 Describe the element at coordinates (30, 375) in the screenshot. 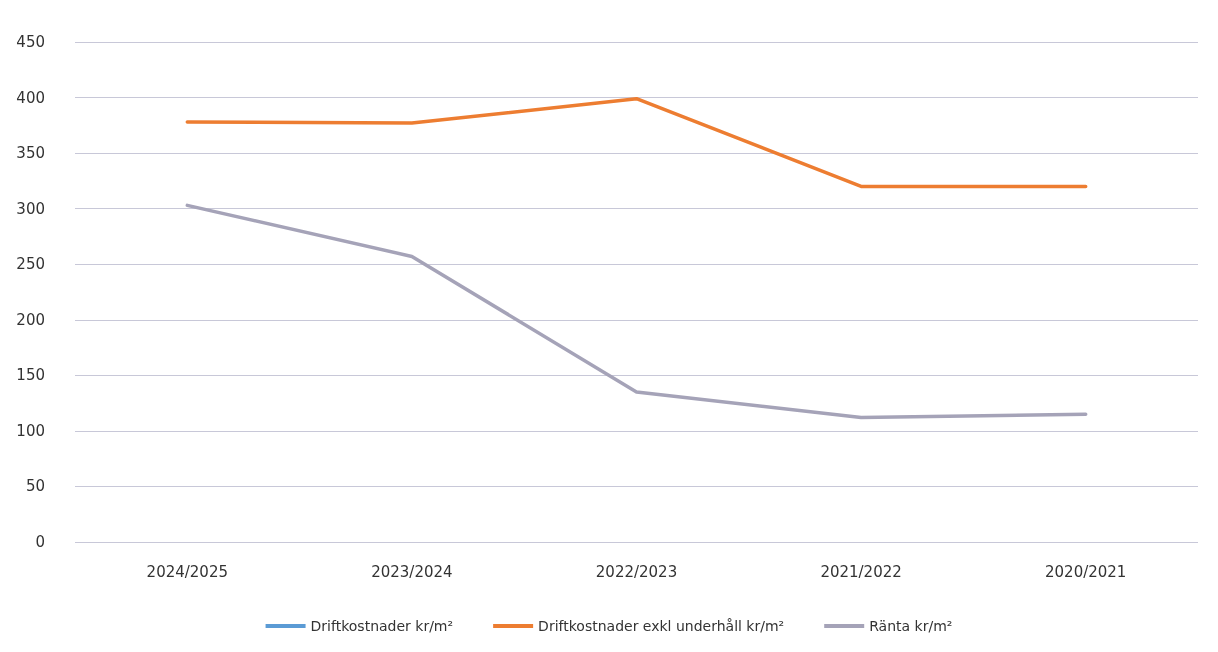

I see `y-tick-label: 150` at that location.